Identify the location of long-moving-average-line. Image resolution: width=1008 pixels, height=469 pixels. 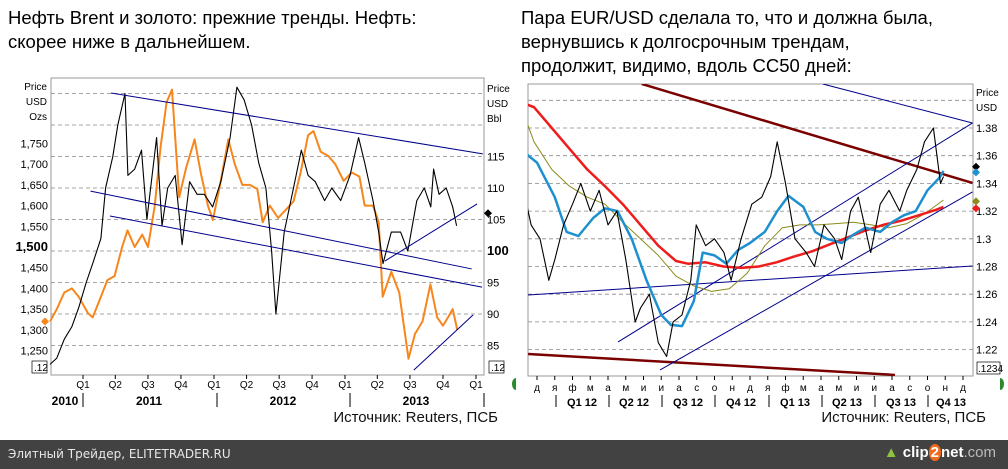
(736, 207).